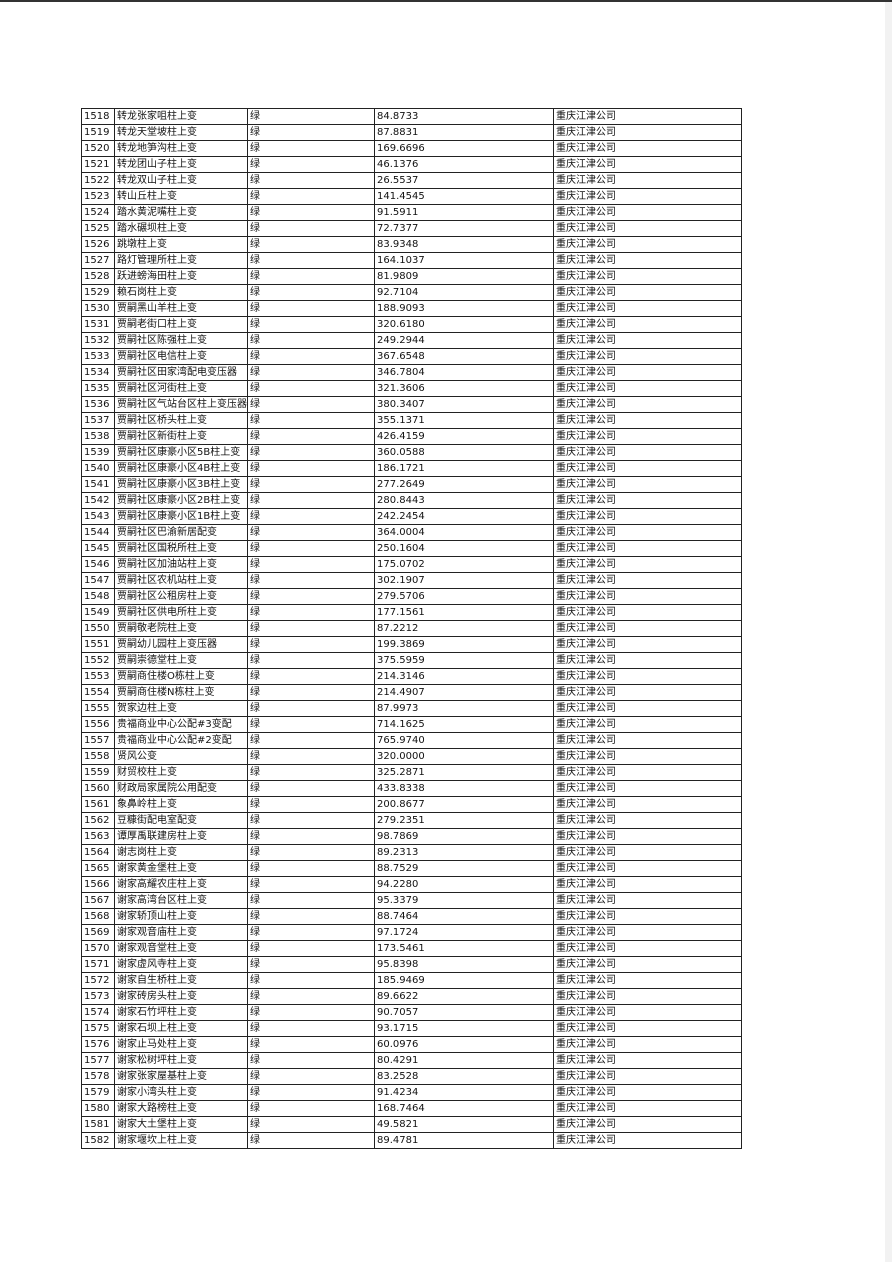  What do you see at coordinates (98, 196) in the screenshot?
I see `row-number-cell: 1523` at bounding box center [98, 196].